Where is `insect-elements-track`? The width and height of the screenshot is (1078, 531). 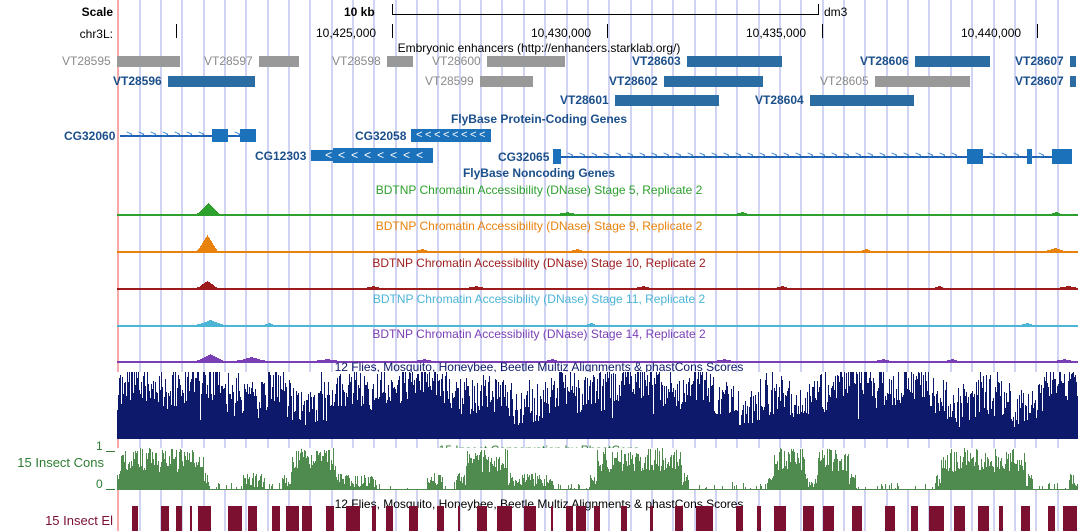
insect-elements-track is located at coordinates (597, 518).